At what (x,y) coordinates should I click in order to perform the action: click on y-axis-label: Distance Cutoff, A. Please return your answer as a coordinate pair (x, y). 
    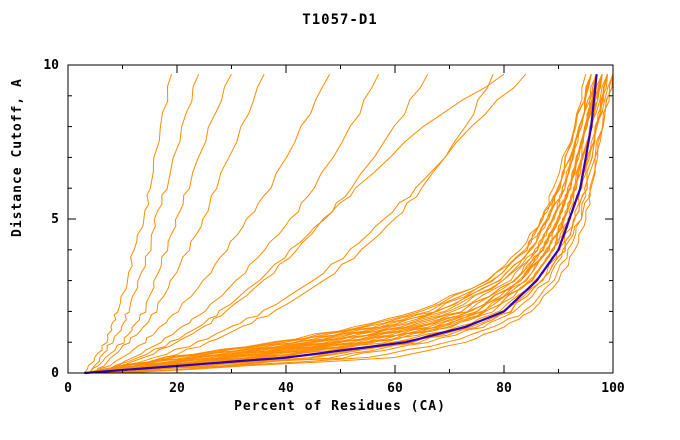
    Looking at the image, I should click on (17, 157).